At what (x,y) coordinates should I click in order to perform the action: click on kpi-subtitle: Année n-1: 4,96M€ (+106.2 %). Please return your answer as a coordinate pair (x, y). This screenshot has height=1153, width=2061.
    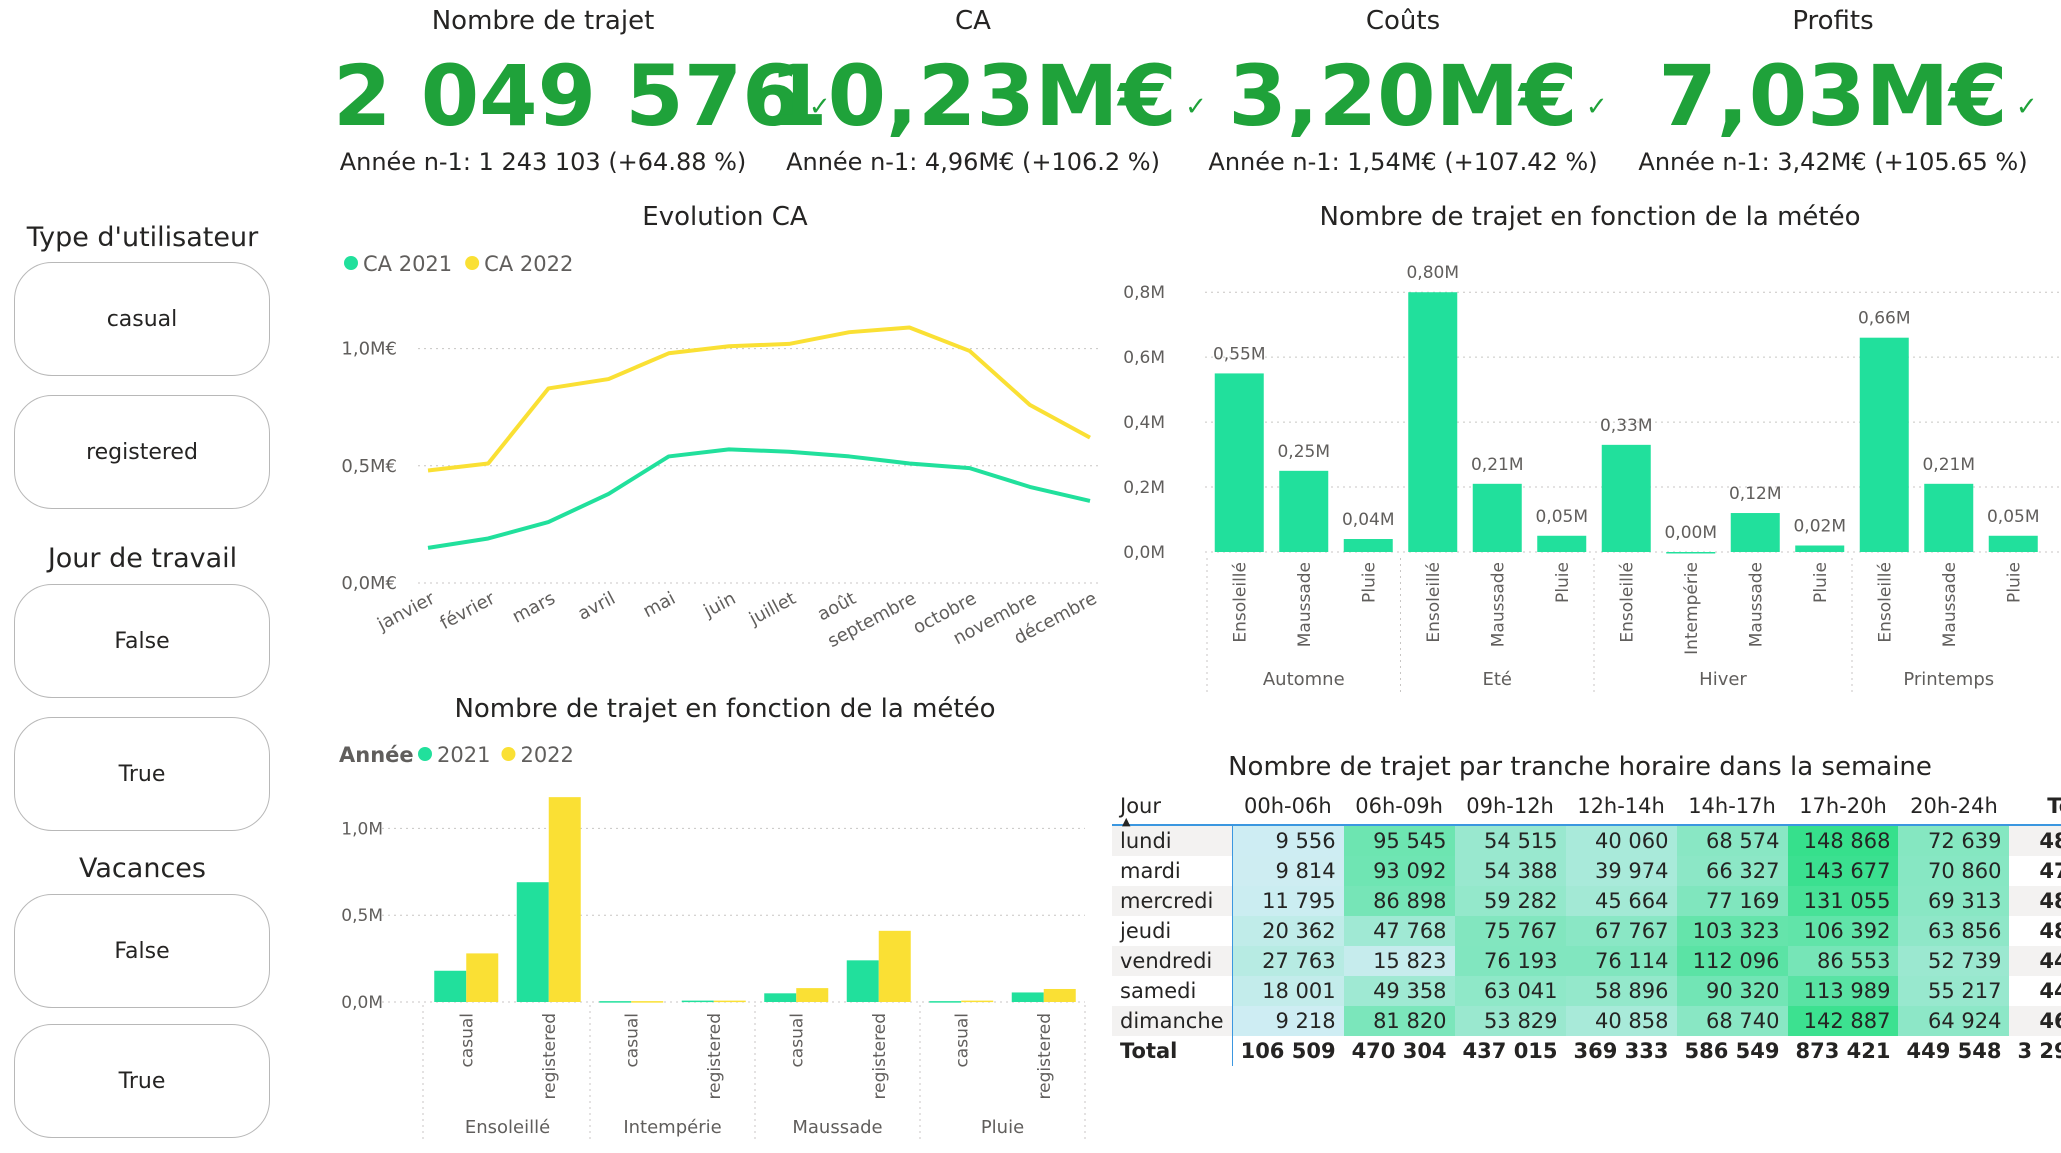
    Looking at the image, I should click on (973, 162).